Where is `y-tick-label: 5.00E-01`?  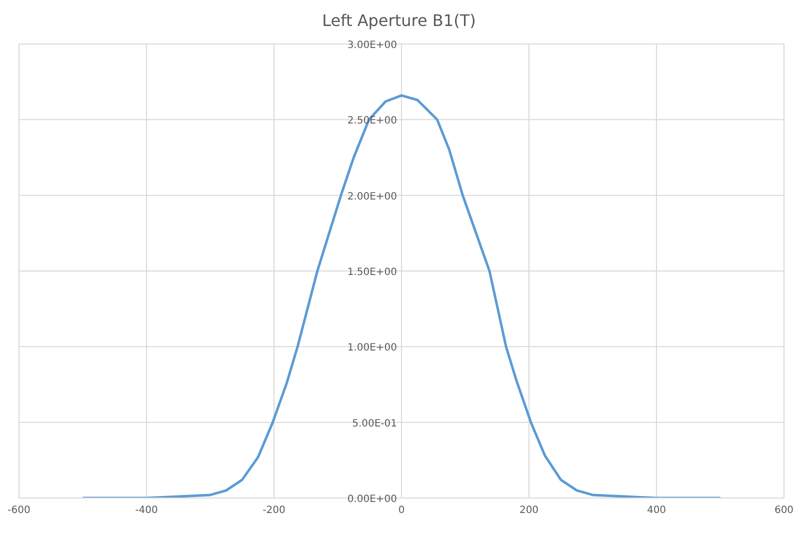 y-tick-label: 5.00E-01 is located at coordinates (374, 424).